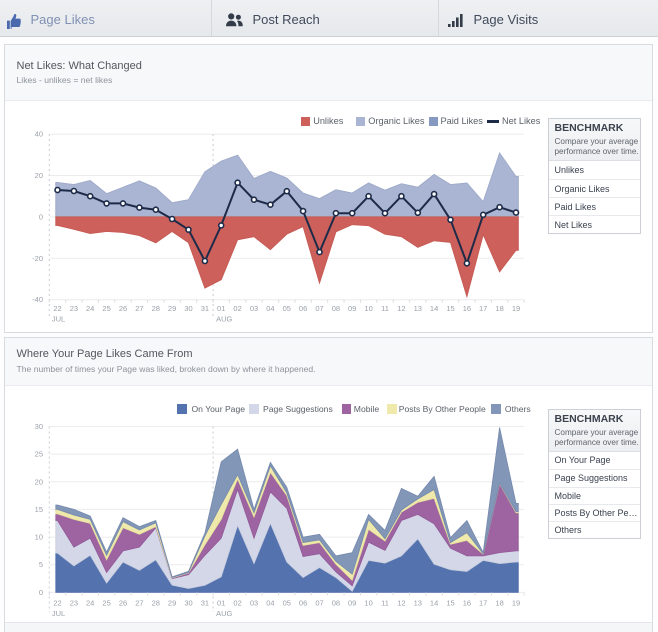 This screenshot has width=658, height=632. Describe the element at coordinates (37, 299) in the screenshot. I see `svg-text: -40` at that location.